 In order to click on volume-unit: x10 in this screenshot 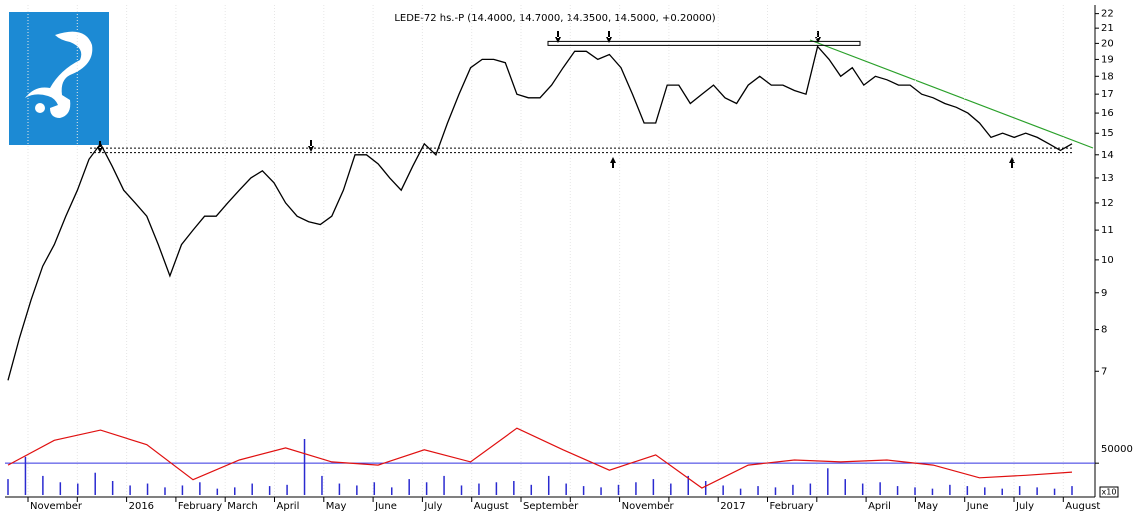, I will do `click(1109, 492)`.